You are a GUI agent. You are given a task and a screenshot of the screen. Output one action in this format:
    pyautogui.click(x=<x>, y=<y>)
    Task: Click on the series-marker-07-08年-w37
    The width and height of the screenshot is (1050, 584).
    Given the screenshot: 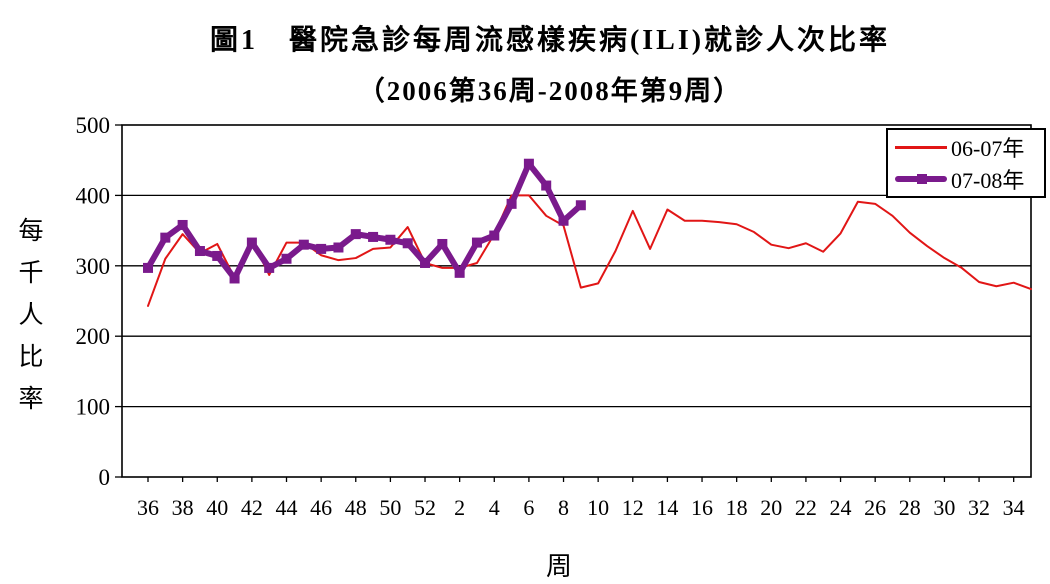 What is the action you would take?
    pyautogui.click(x=165, y=237)
    